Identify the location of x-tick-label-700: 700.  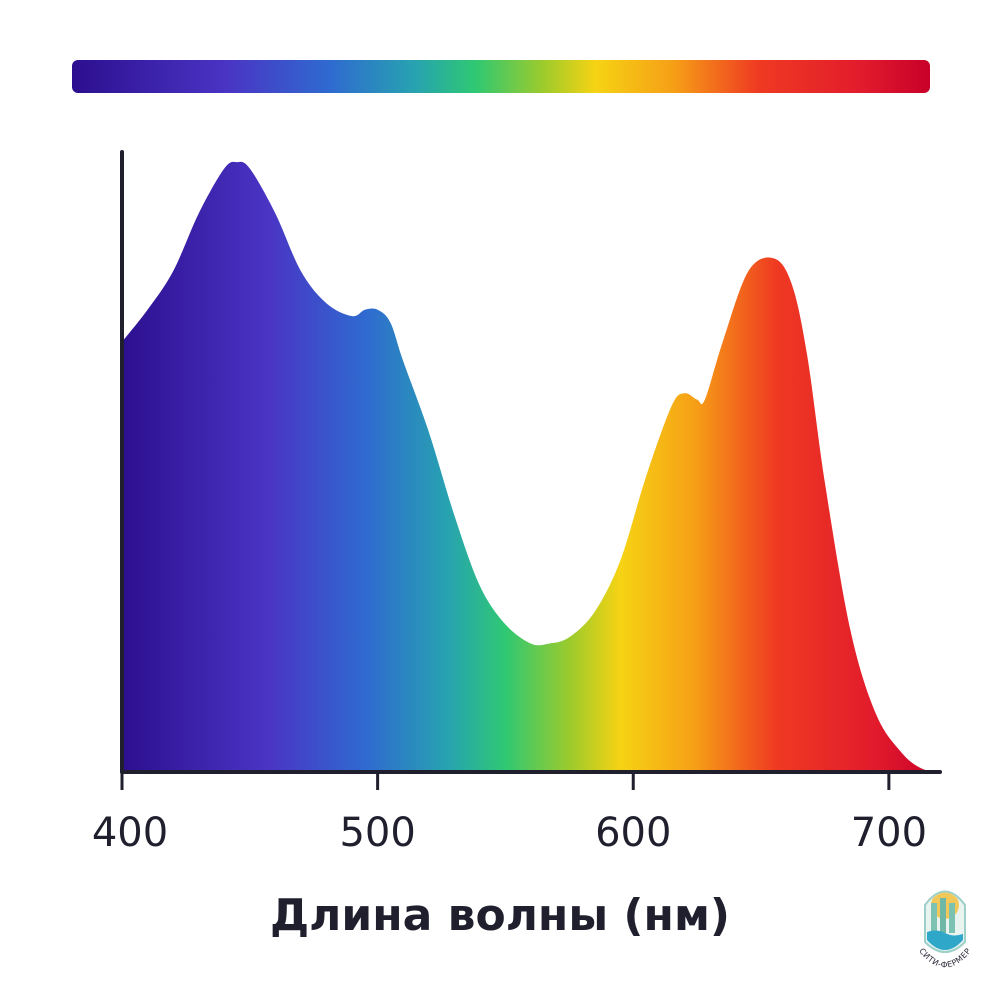
(889, 833).